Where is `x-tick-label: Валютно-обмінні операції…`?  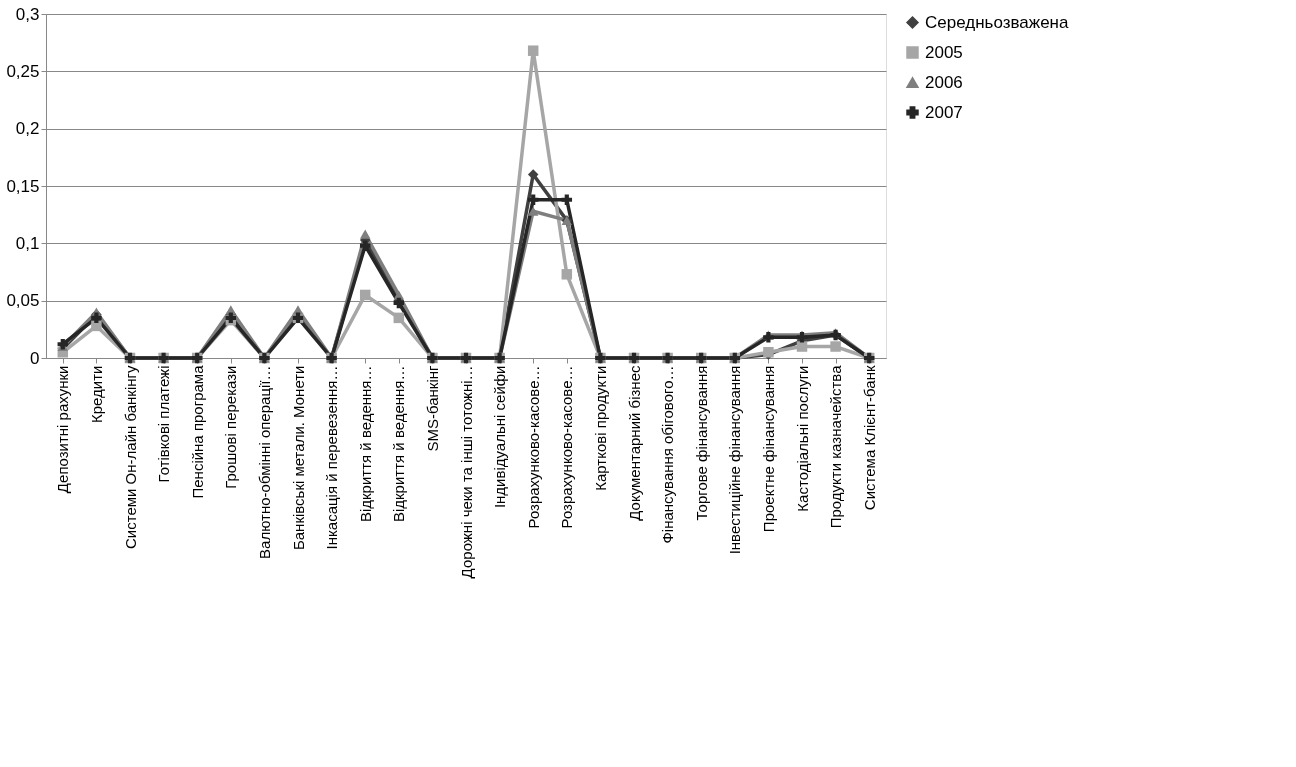
x-tick-label: Валютно-обмінні операції… is located at coordinates (264, 462).